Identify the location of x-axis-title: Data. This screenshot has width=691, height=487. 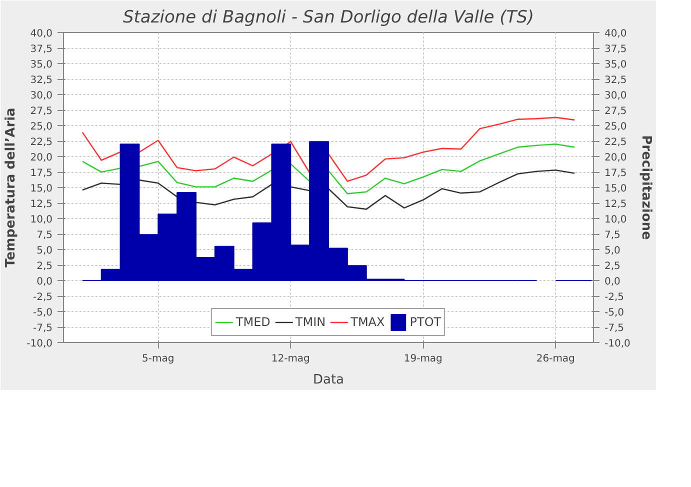
(328, 380).